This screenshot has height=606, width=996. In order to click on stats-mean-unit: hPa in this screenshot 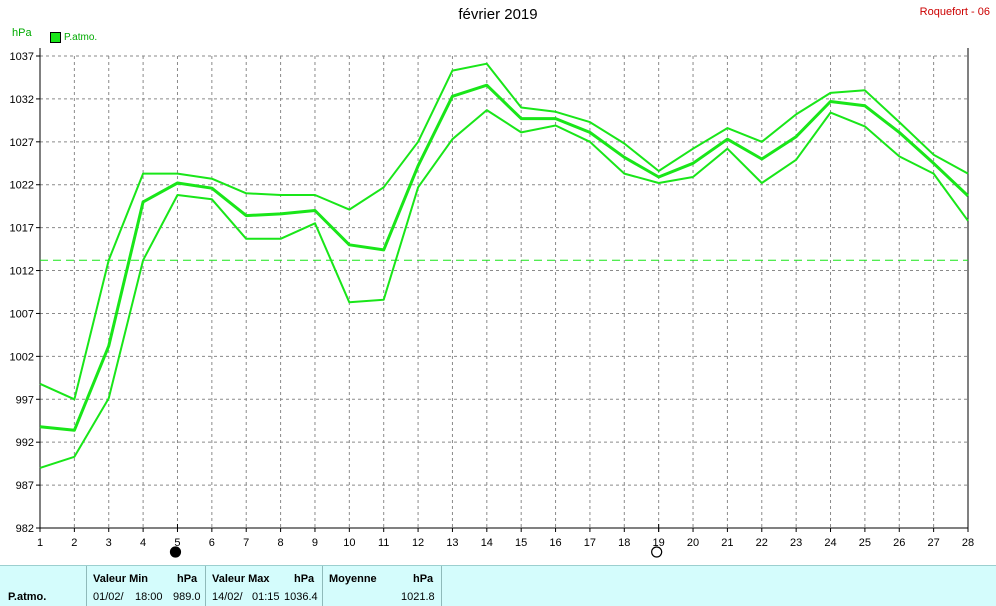, I will do `click(423, 579)`.